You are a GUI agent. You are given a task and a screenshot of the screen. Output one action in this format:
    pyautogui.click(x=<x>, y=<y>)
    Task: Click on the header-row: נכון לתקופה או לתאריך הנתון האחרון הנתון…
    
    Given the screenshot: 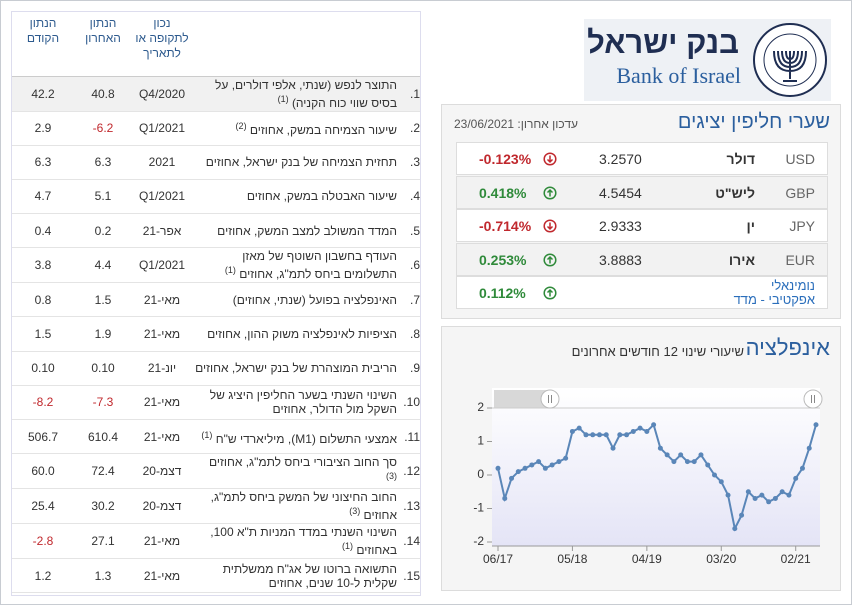 What is the action you would take?
    pyautogui.click(x=216, y=44)
    